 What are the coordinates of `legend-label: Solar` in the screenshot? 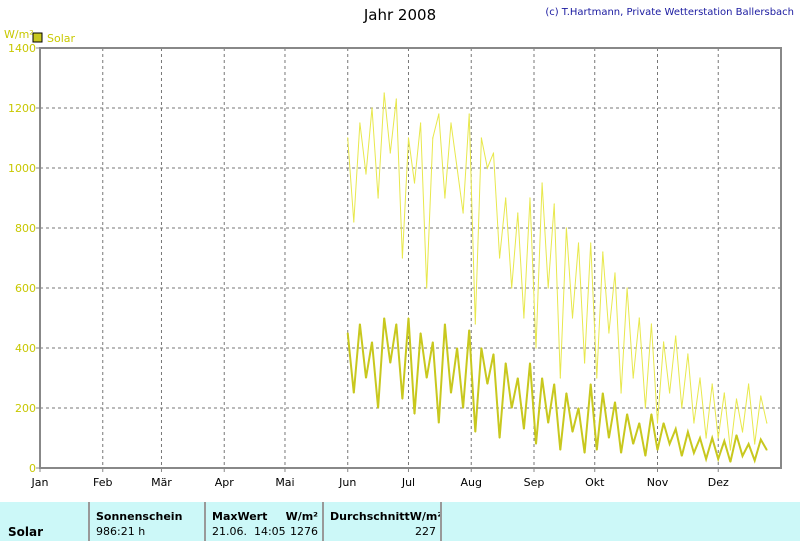 It's located at (61, 38).